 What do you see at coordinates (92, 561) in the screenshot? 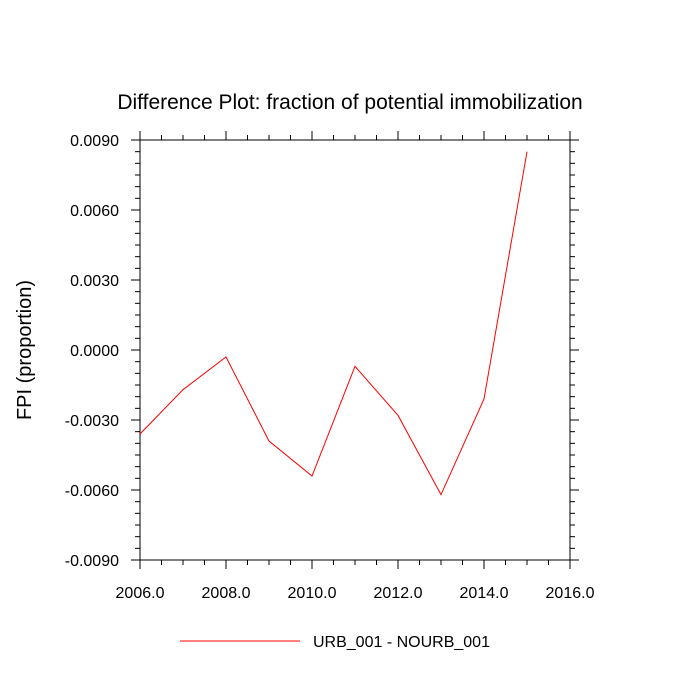
I see `y-tick-label: -0.0090` at bounding box center [92, 561].